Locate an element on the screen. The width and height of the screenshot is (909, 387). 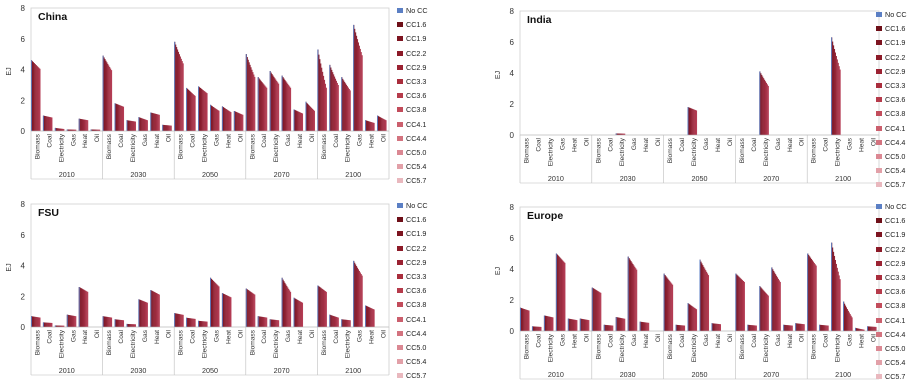
legend-label: CC3.8 is located at coordinates (416, 110).